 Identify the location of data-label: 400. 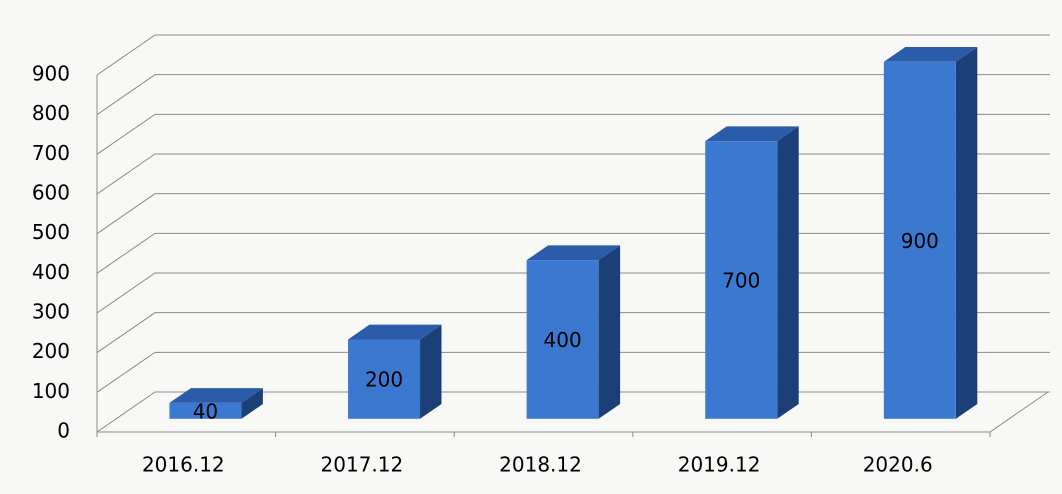
(563, 340).